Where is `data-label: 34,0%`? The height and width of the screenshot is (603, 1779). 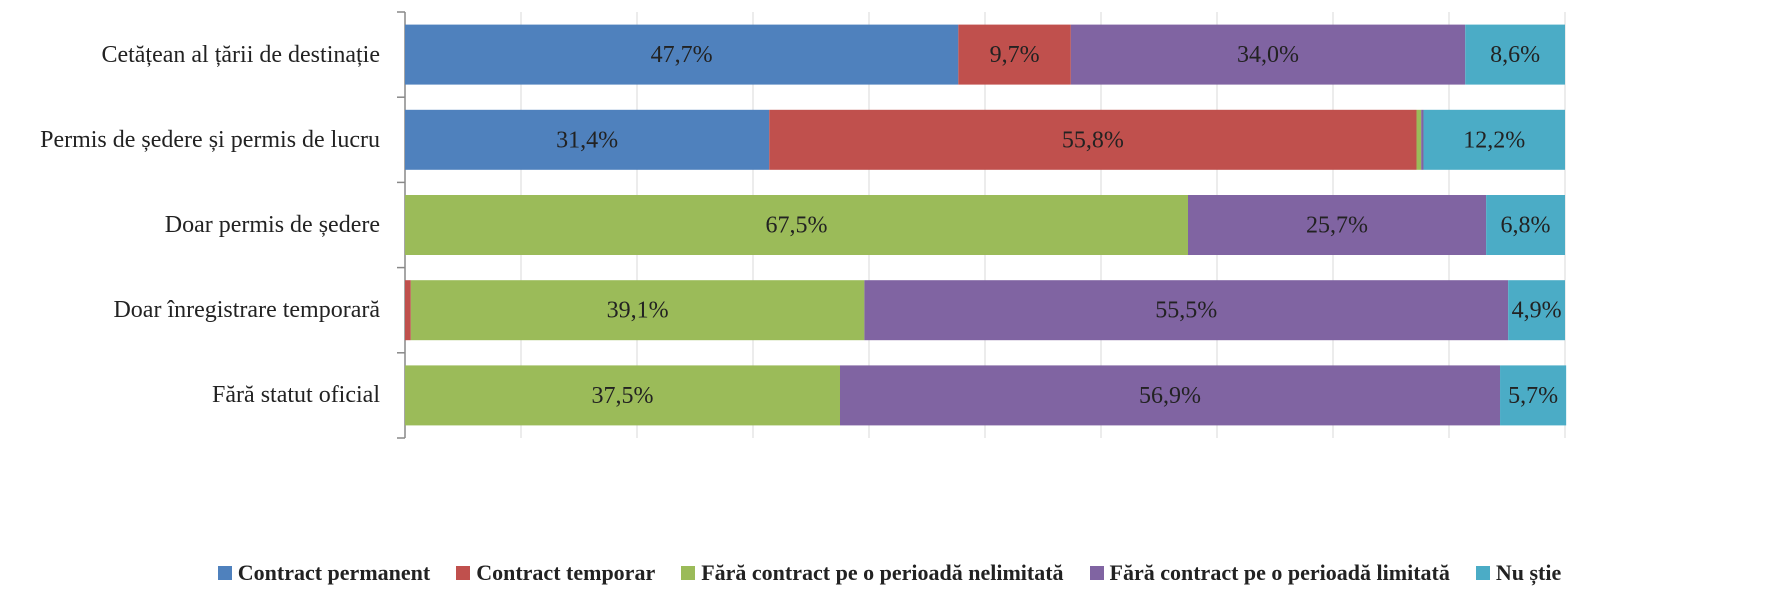
data-label: 34,0% is located at coordinates (1268, 55).